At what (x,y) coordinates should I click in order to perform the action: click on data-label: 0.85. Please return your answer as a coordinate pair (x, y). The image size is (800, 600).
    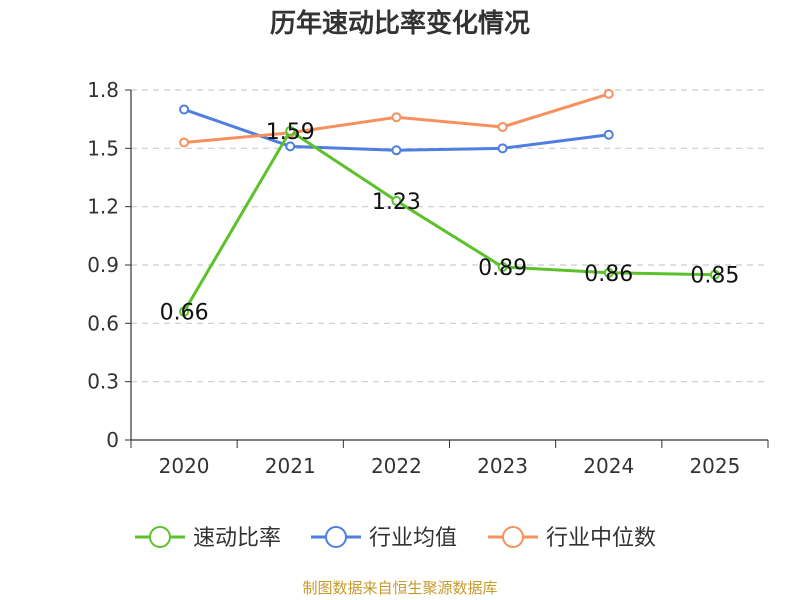
    Looking at the image, I should click on (714, 276).